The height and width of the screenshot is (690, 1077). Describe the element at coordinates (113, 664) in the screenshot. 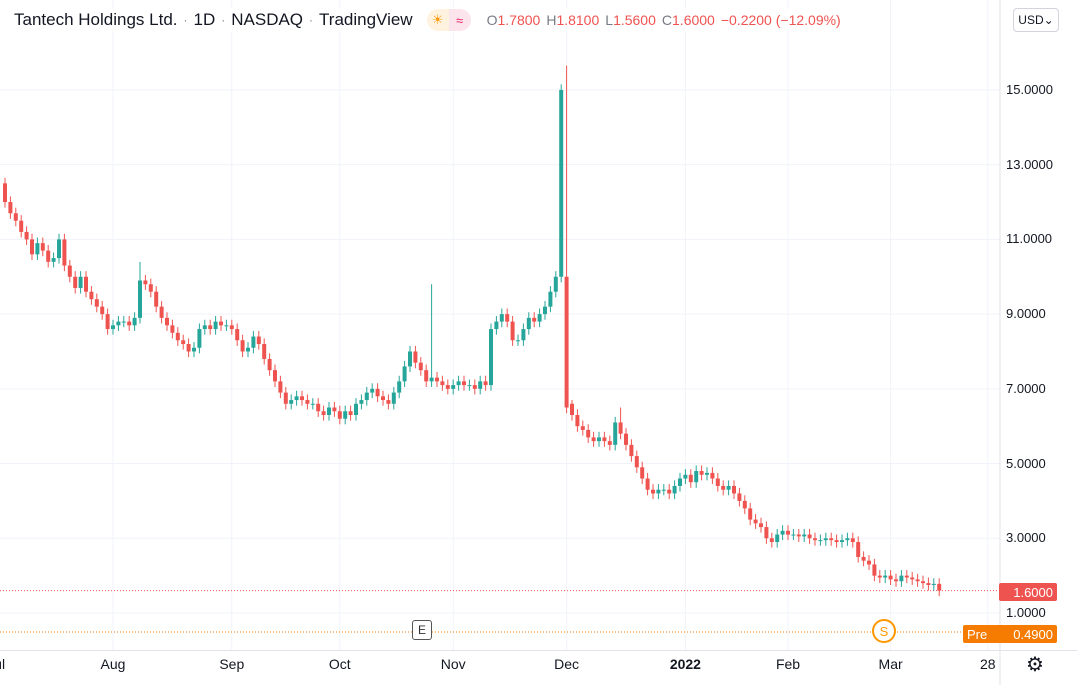

I see `time-axis-label: Aug` at that location.